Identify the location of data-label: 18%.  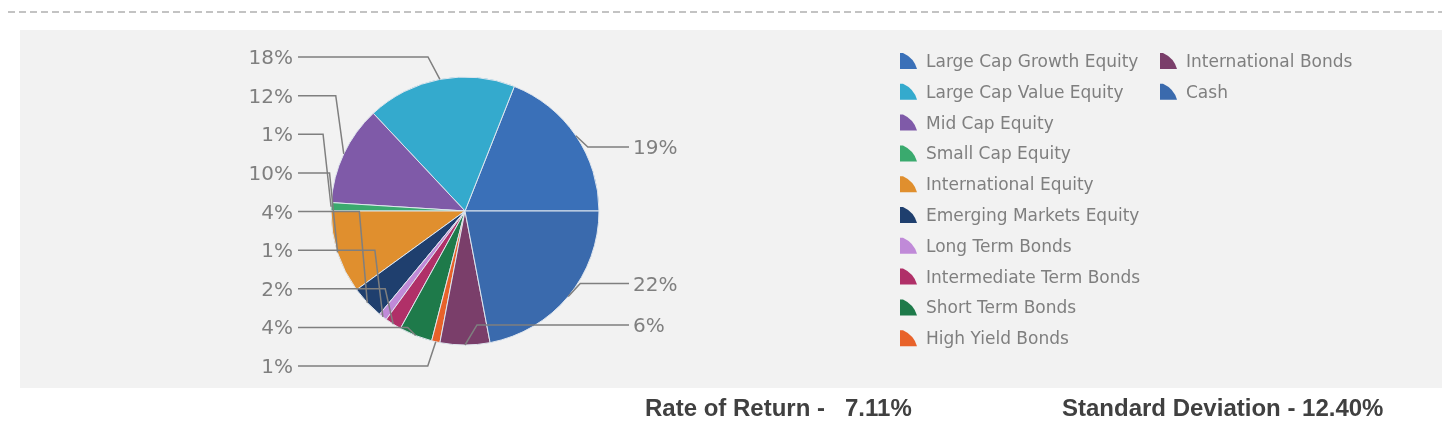
(270, 57).